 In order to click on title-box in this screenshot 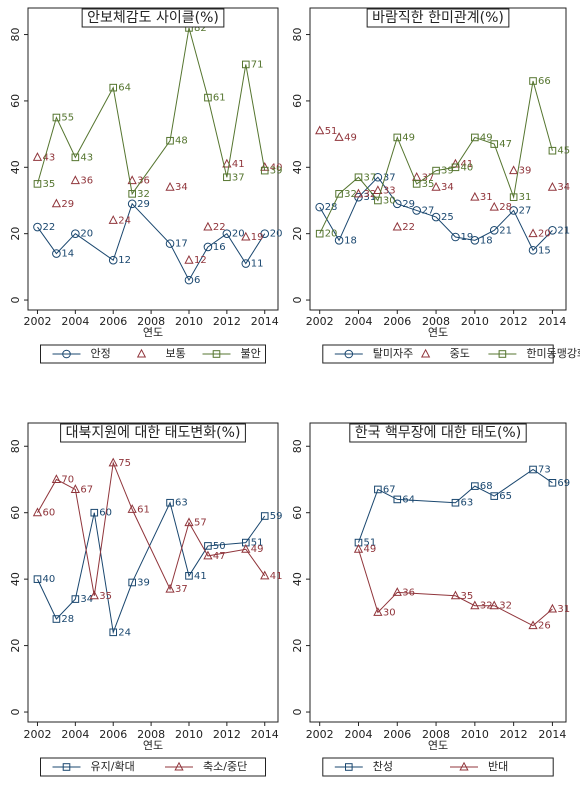, I will do `click(438, 18)`.